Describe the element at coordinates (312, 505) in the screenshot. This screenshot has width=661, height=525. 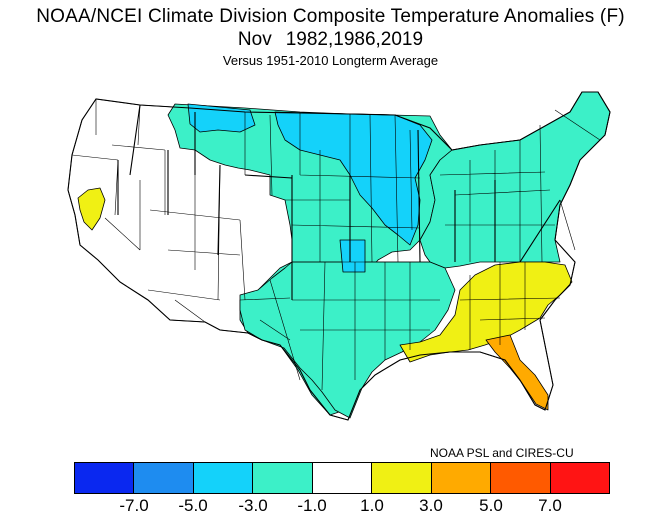
I see `legend-tick-label: -1.0` at that location.